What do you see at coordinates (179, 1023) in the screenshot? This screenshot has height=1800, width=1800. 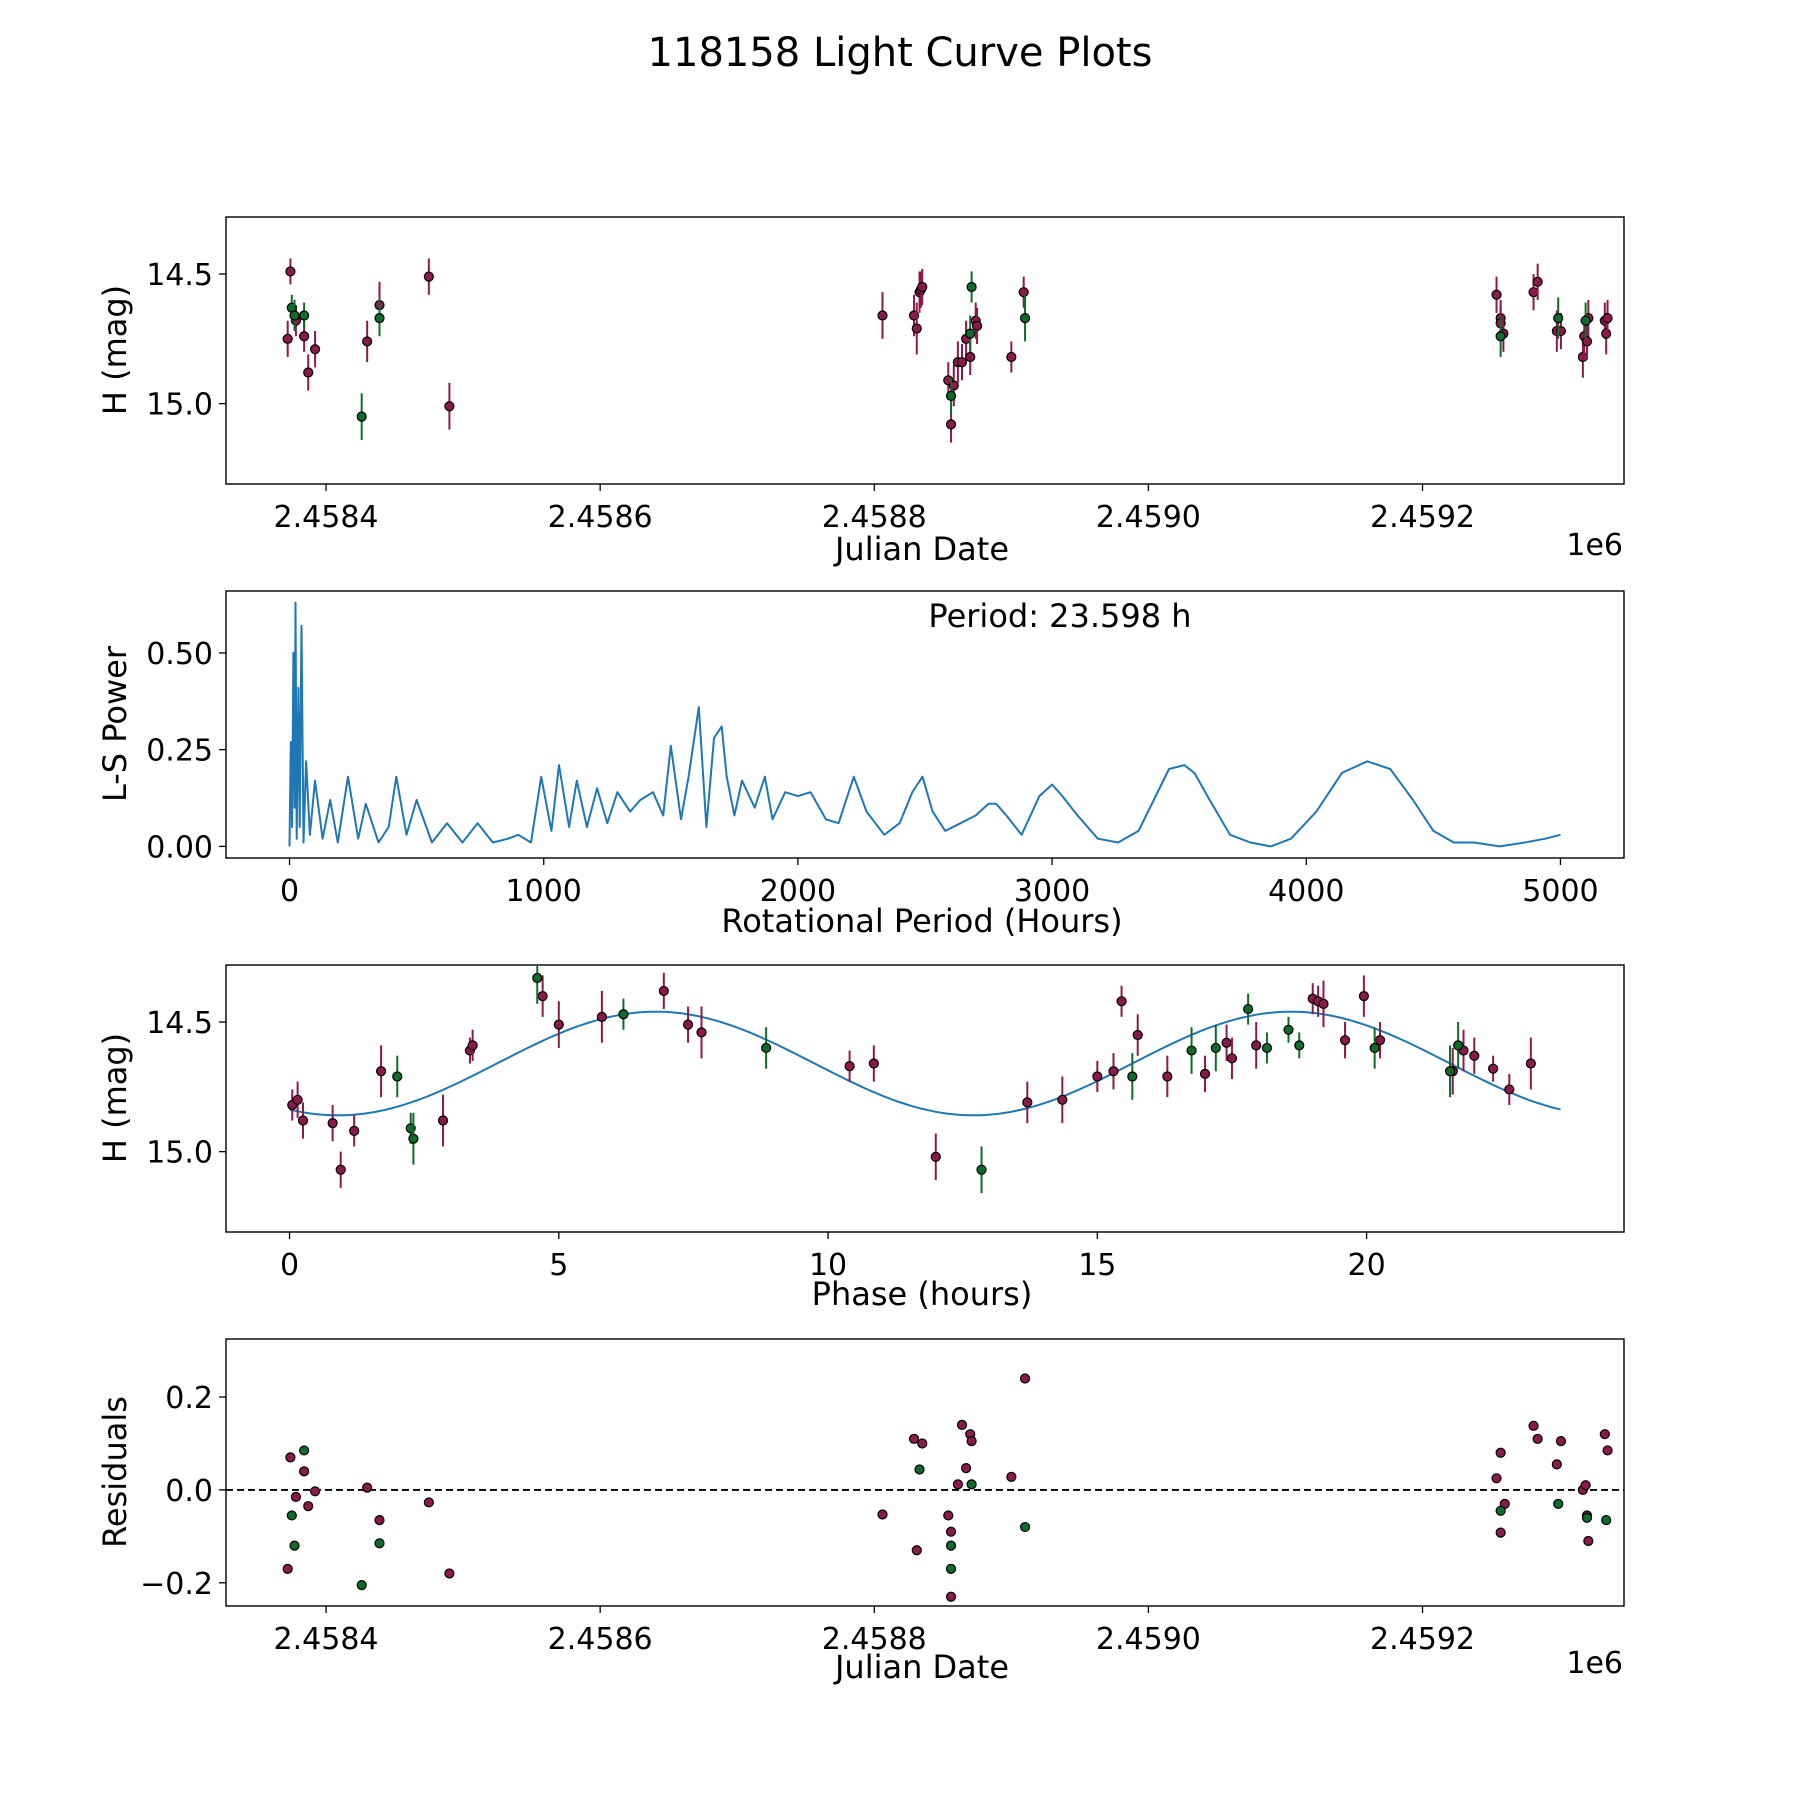 I see `phased-y-tick-label: 14.5` at bounding box center [179, 1023].